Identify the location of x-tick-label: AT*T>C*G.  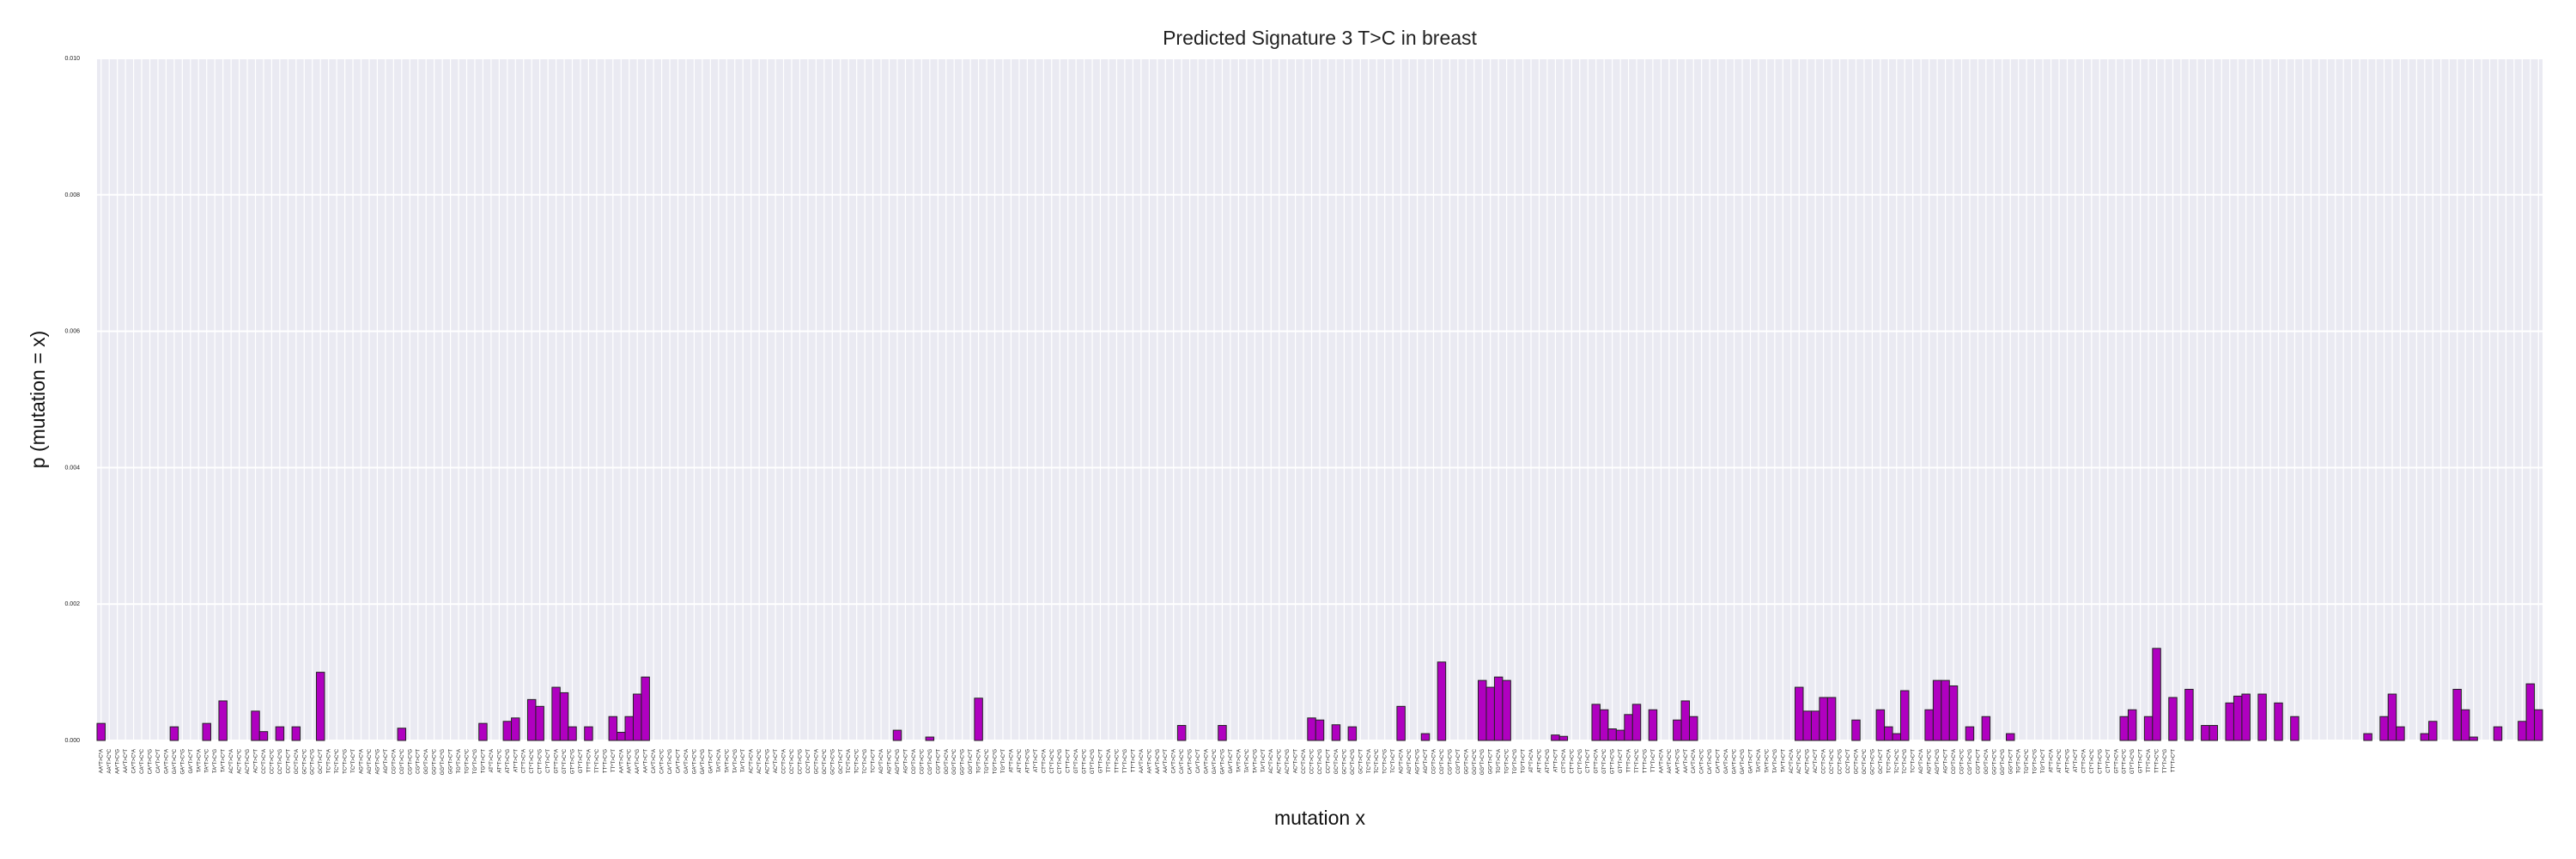
(1027, 761).